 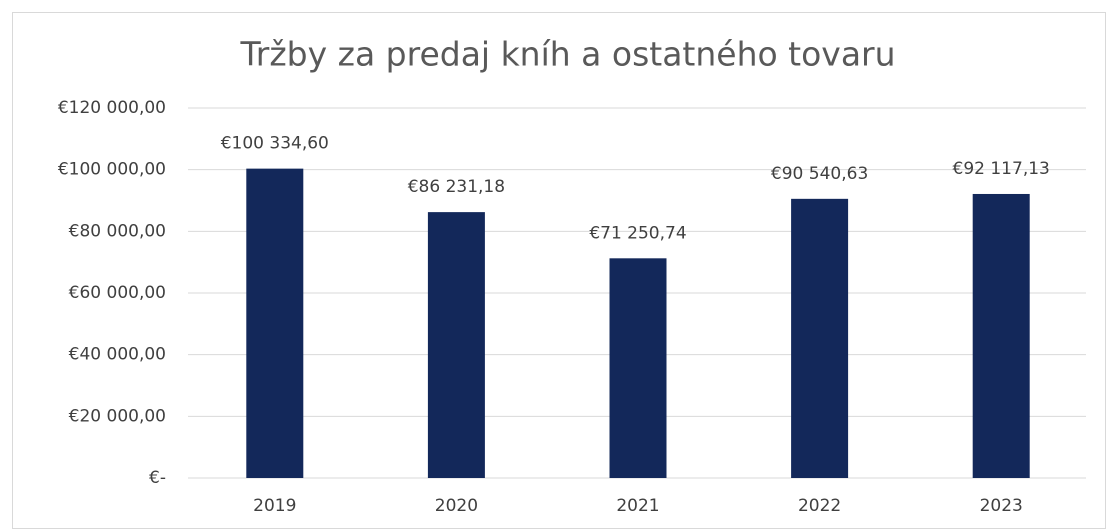 I want to click on x-tick-label: 2019, so click(x=274, y=506).